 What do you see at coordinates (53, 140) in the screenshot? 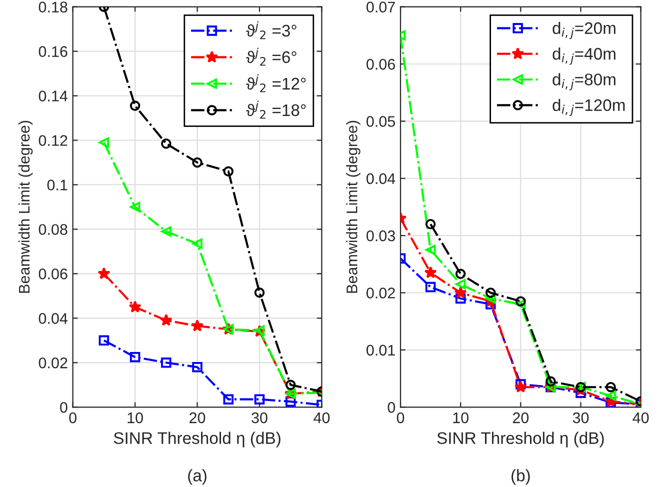
I see `y-tick-label: 0.12` at bounding box center [53, 140].